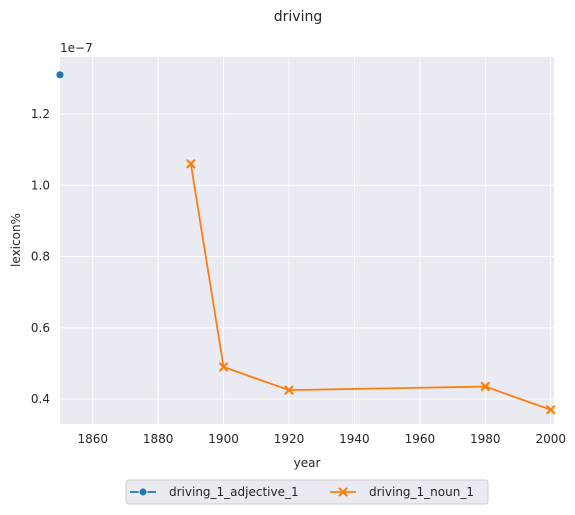 This screenshot has height=515, width=575. What do you see at coordinates (420, 439) in the screenshot?
I see `x-tick-label: 1960` at bounding box center [420, 439].